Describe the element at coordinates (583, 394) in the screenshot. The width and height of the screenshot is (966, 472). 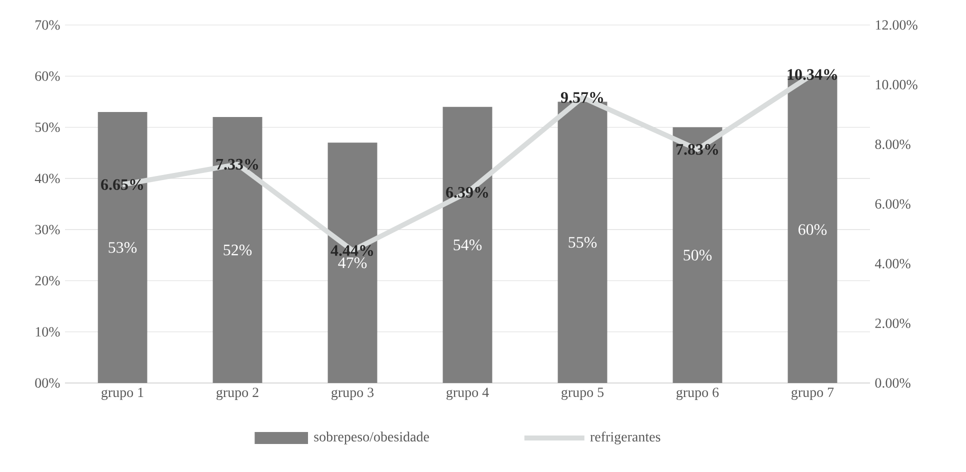
I see `x-tick-label: grupo 5` at that location.